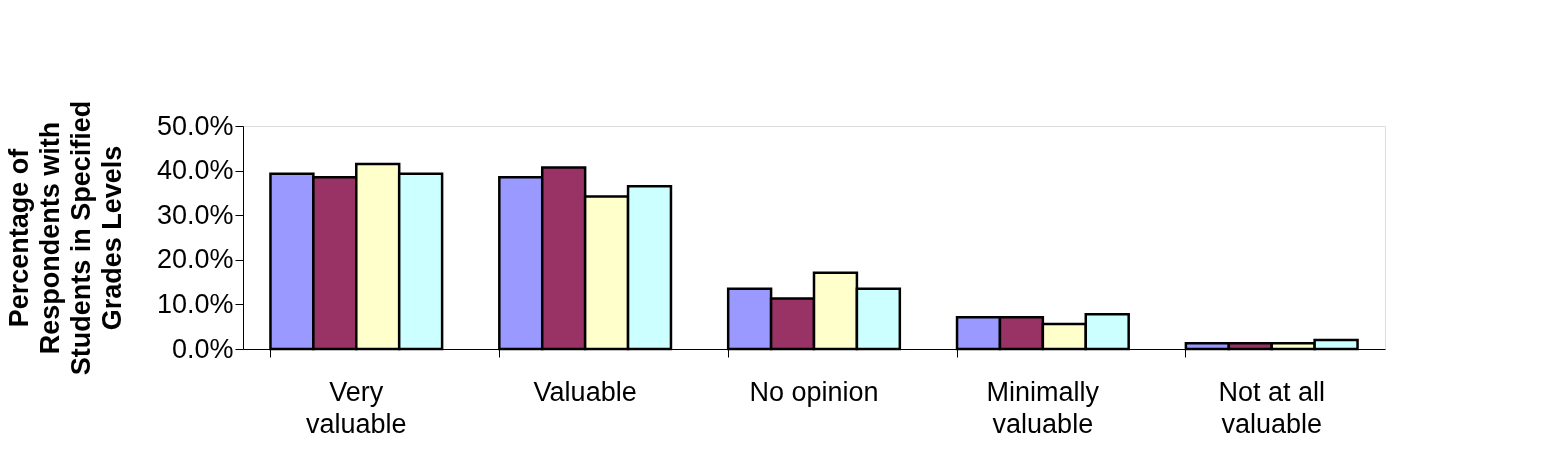 The width and height of the screenshot is (1541, 458). I want to click on x-tick-label: Very valuable, so click(356, 407).